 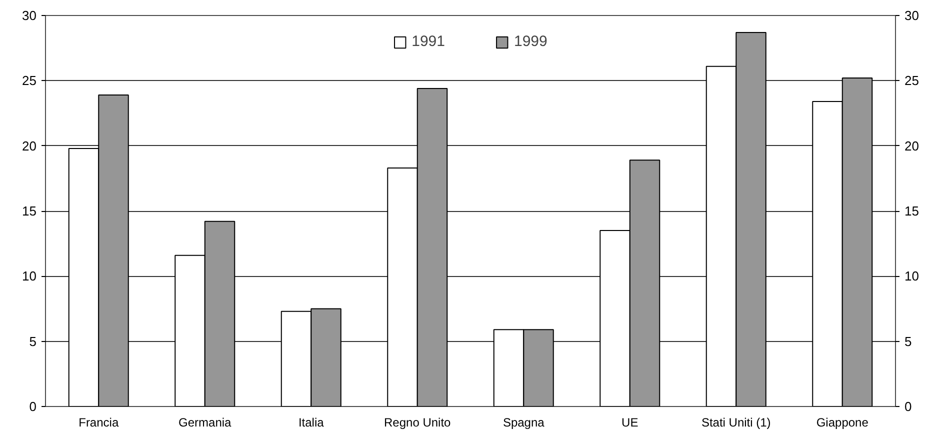 What do you see at coordinates (29, 15) in the screenshot?
I see `y-tick-label: 30` at bounding box center [29, 15].